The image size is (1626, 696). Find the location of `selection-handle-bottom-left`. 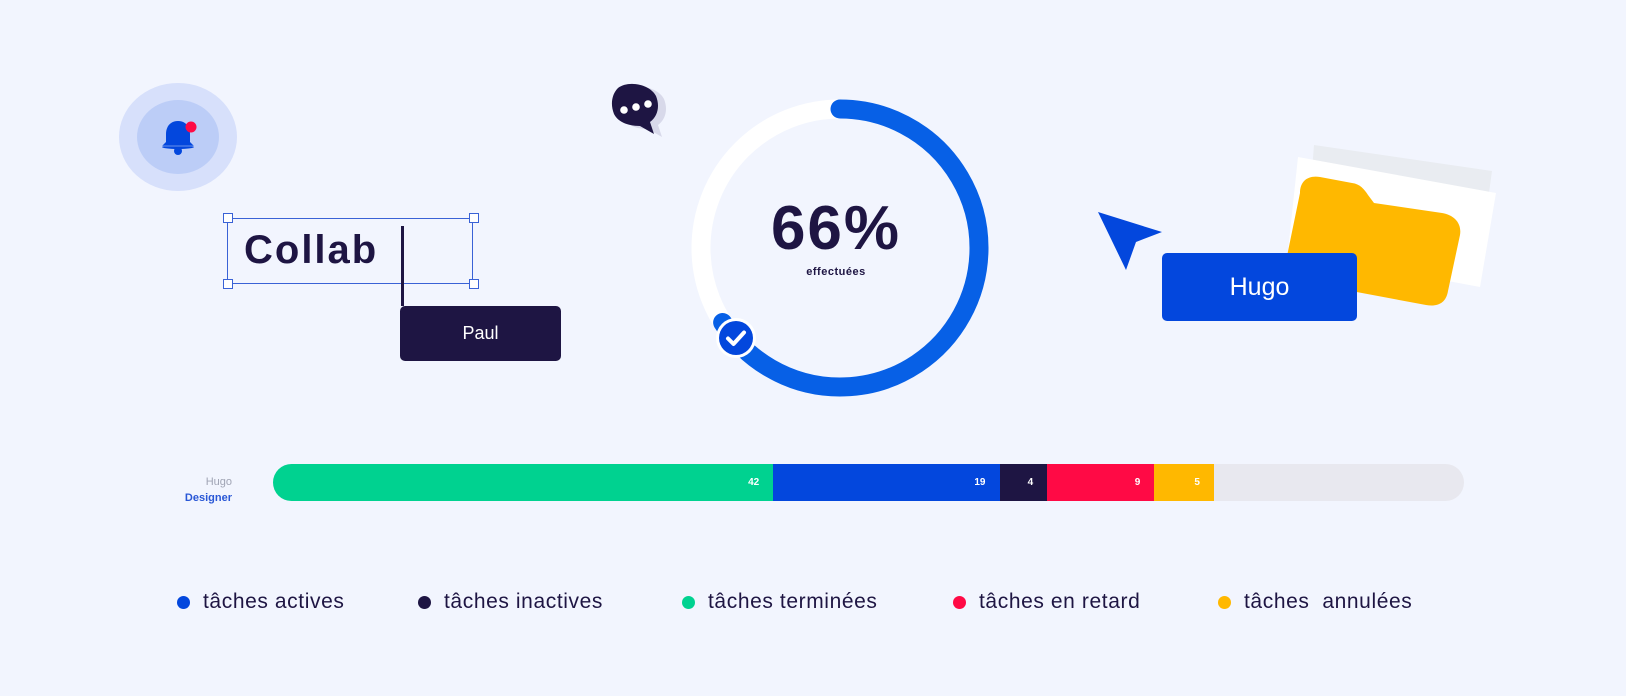

selection-handle-bottom-left is located at coordinates (228, 284).